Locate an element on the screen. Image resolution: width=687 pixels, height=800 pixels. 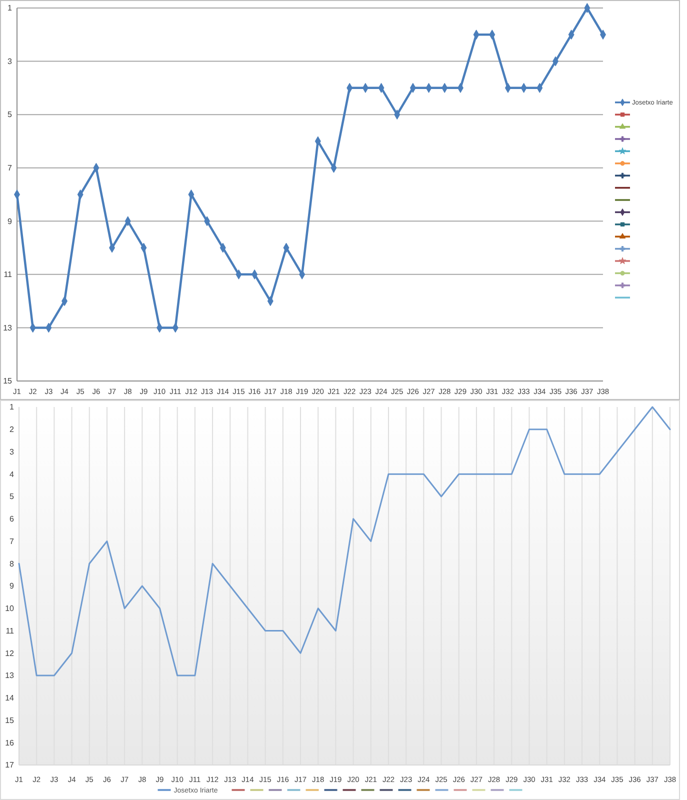
y-tick-label: 16 is located at coordinates (10, 743).